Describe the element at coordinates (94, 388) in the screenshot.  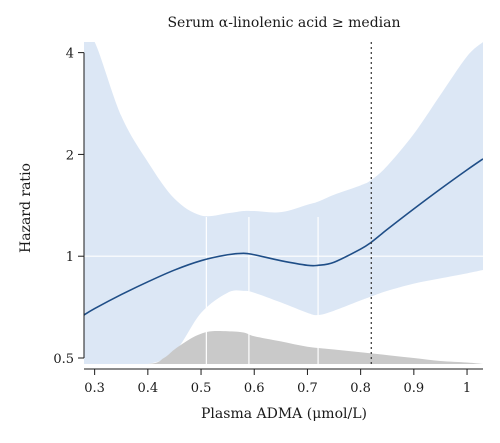
I see `x-tick-label: 0.3` at that location.